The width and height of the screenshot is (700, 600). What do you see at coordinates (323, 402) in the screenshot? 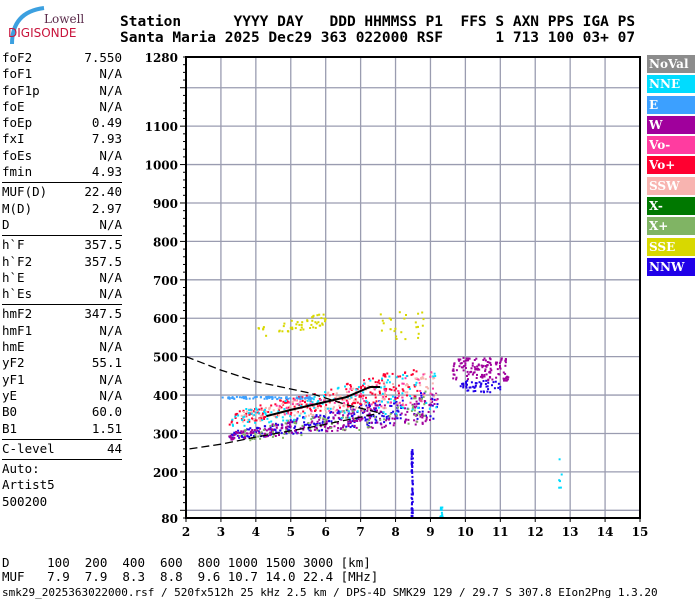
I see `fit-line-o-trace-fit` at bounding box center [323, 402].